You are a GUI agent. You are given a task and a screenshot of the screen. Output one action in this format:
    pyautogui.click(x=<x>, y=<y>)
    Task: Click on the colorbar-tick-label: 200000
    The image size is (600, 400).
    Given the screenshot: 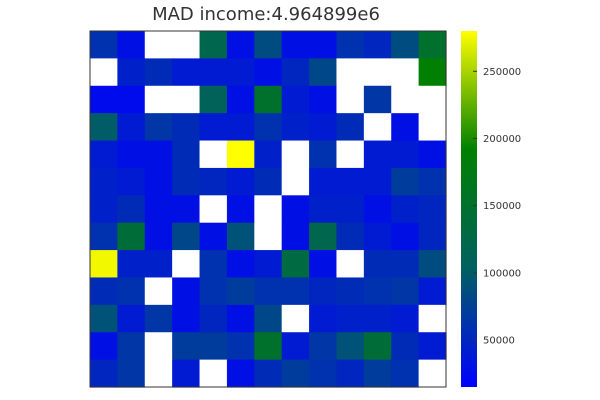 What is the action you would take?
    pyautogui.click(x=502, y=139)
    